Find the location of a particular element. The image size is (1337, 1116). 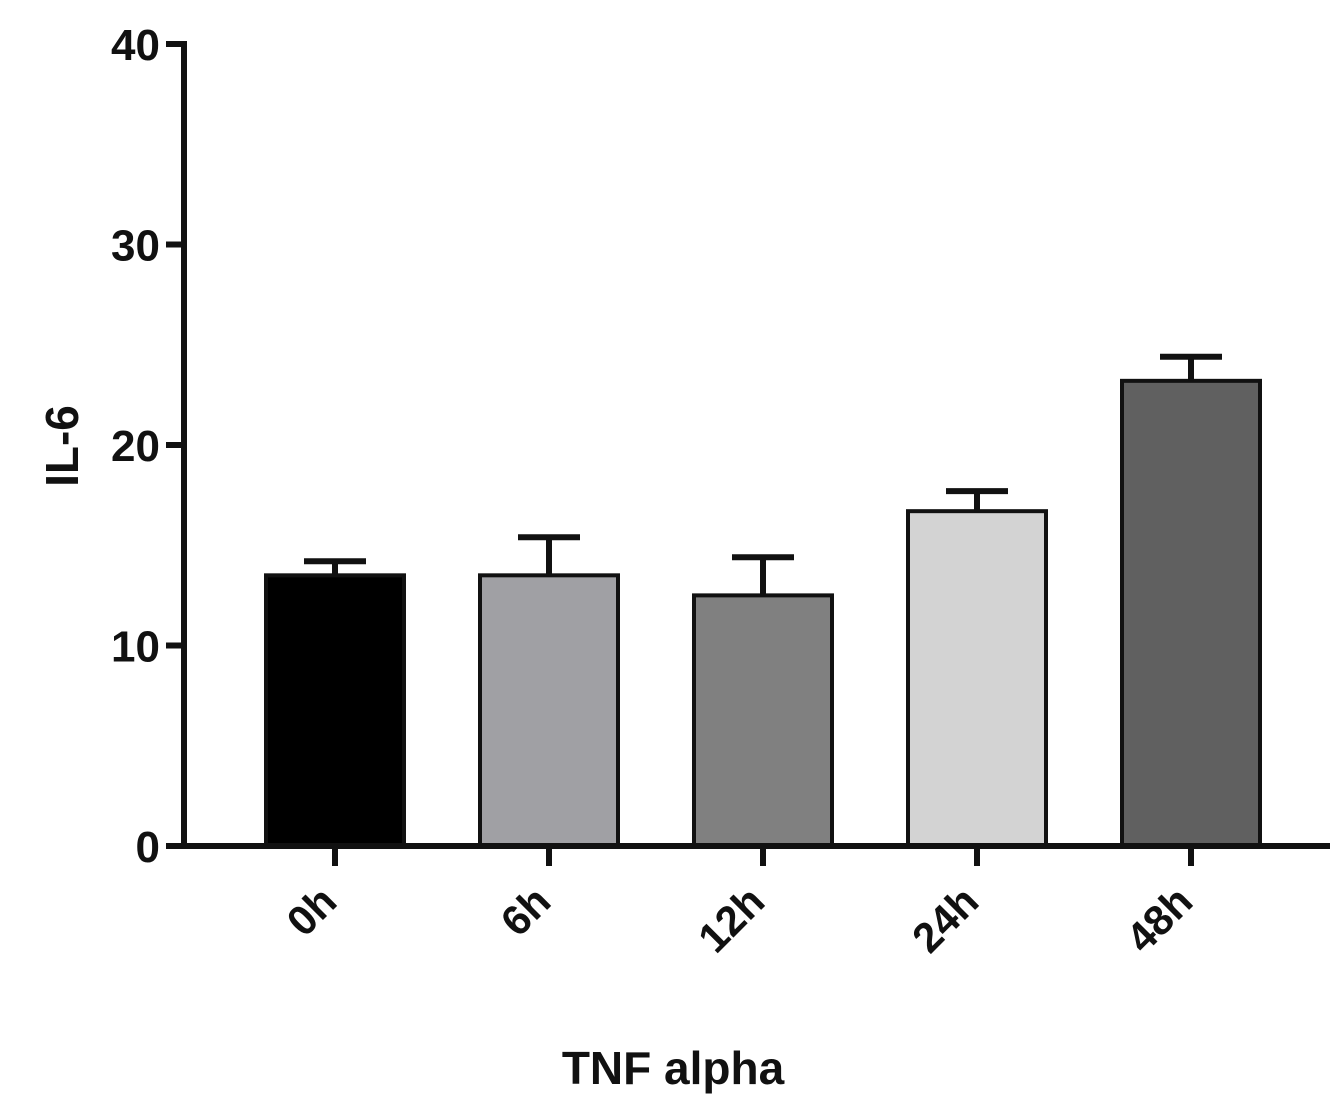

x-tick-label: 0h is located at coordinates (311, 911).